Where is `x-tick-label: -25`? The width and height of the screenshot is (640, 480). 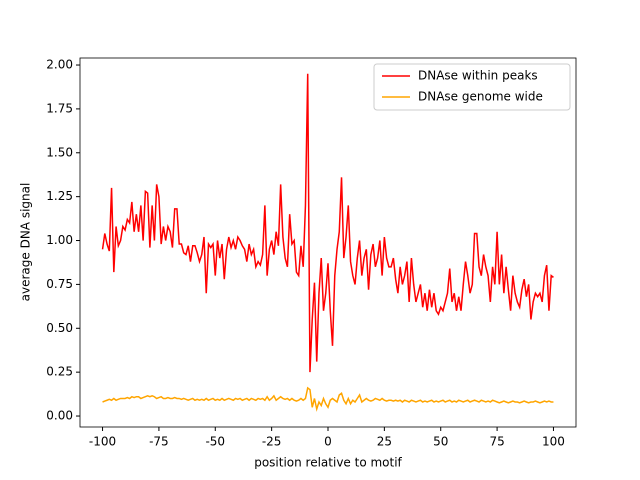 x-tick-label: -25 is located at coordinates (272, 442).